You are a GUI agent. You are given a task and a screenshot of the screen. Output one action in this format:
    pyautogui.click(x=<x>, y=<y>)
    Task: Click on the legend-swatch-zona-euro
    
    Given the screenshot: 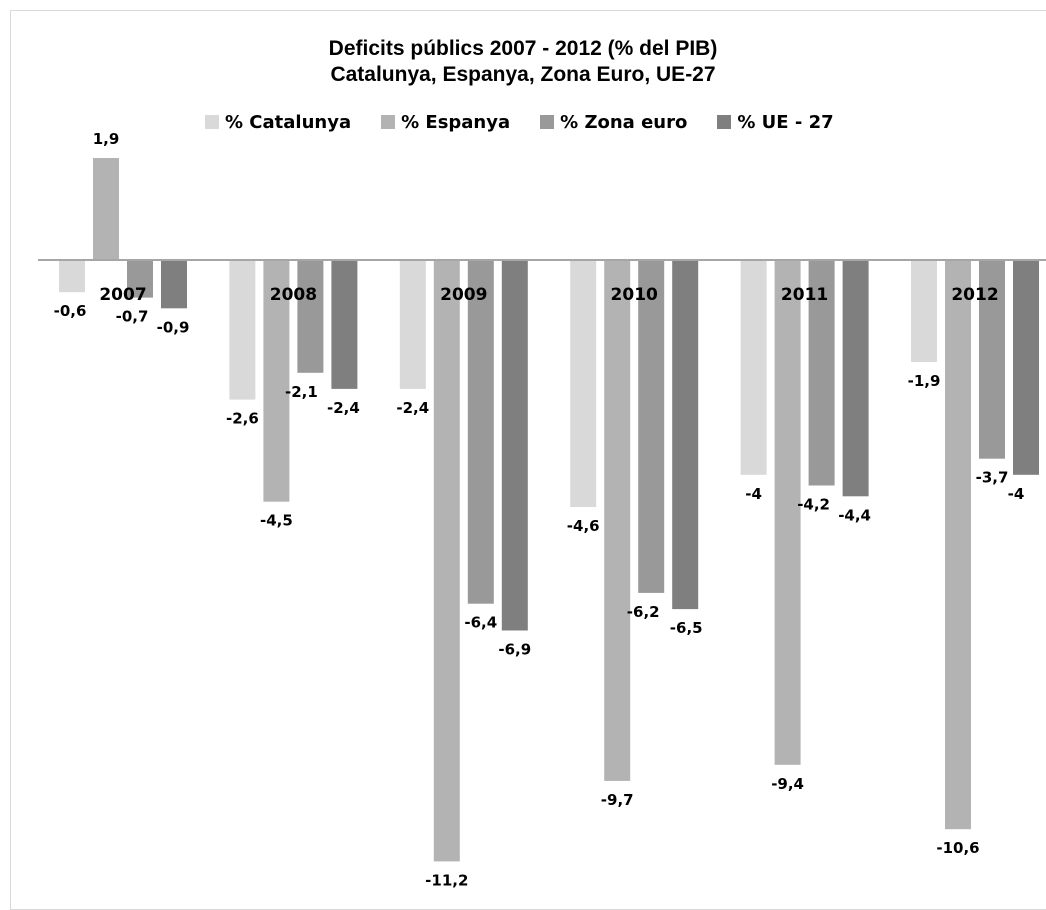 What is the action you would take?
    pyautogui.click(x=547, y=122)
    